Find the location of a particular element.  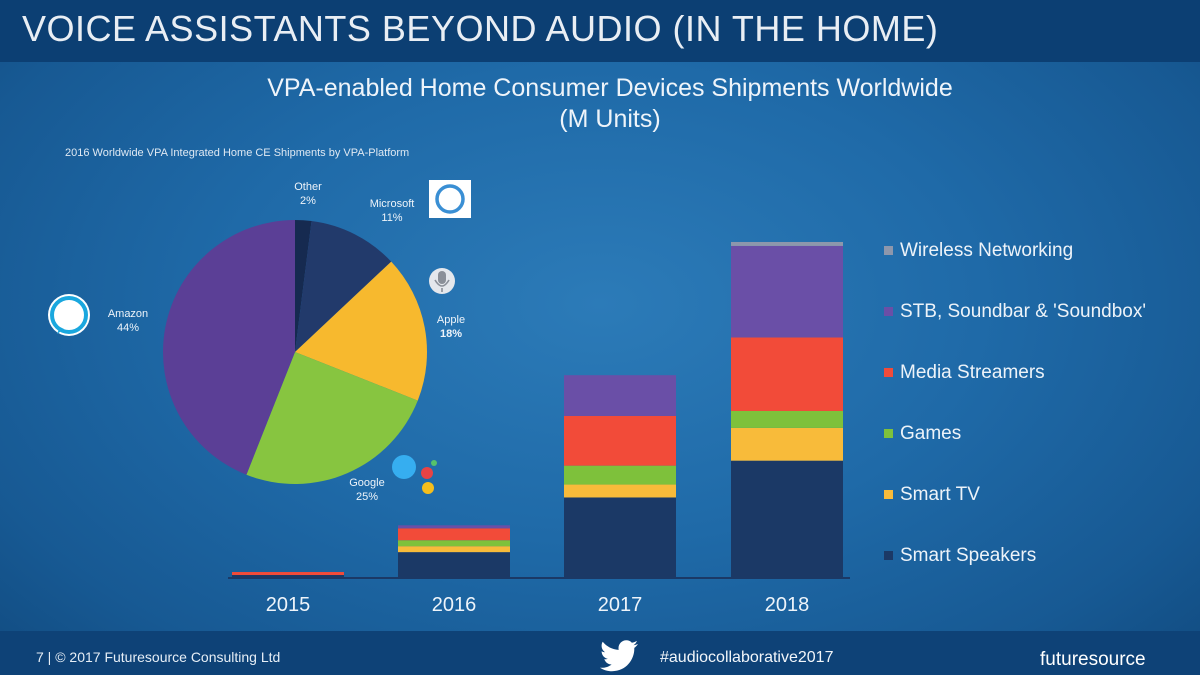

bar-segment-2015-media-streamers is located at coordinates (288, 574).